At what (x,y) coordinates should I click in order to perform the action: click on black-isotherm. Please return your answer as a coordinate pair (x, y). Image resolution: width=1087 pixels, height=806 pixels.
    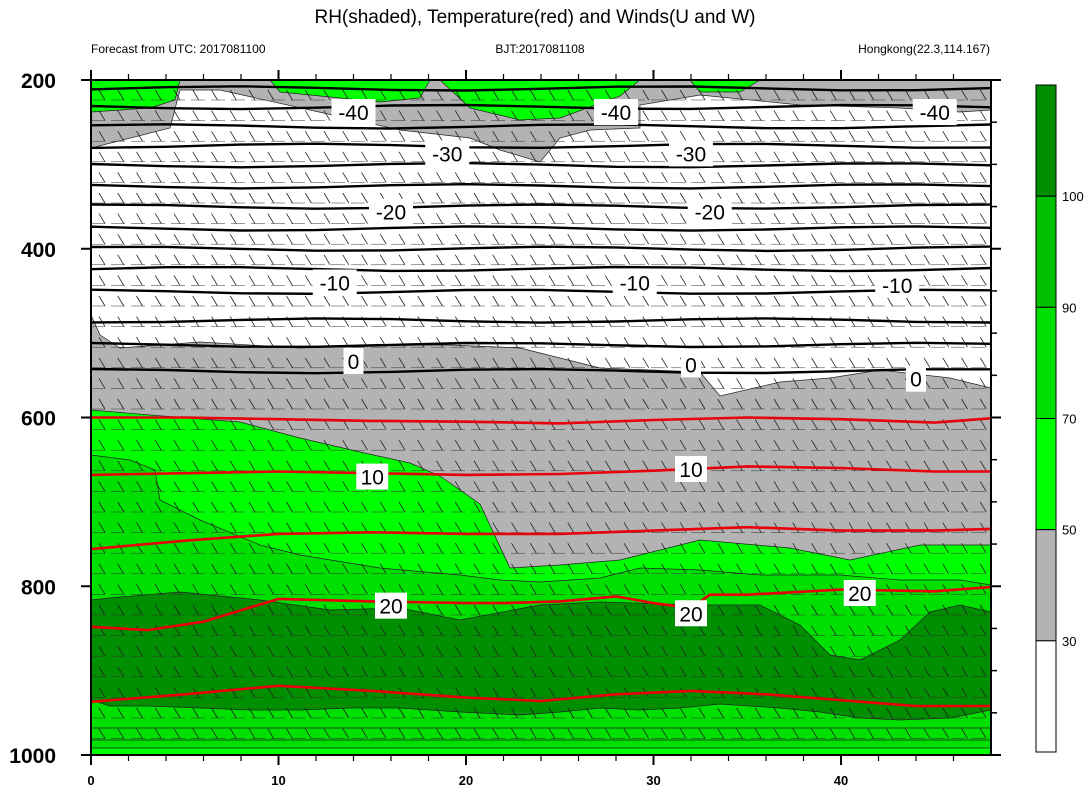
    Looking at the image, I should click on (541, 186).